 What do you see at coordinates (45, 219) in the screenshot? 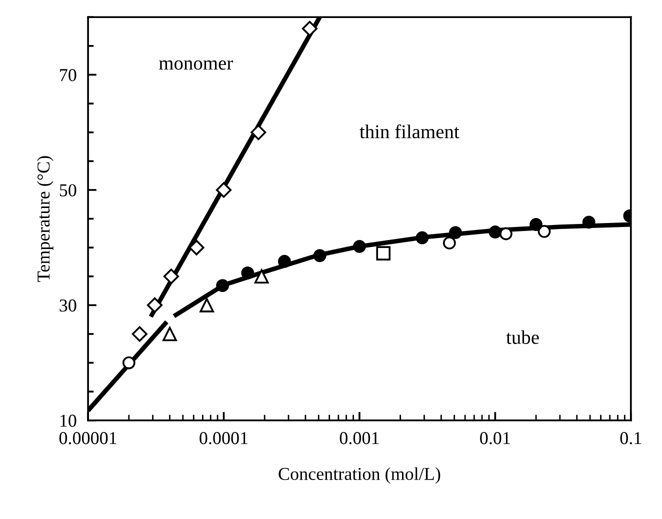
I see `y-axis-title: Temperature (°C)` at bounding box center [45, 219].